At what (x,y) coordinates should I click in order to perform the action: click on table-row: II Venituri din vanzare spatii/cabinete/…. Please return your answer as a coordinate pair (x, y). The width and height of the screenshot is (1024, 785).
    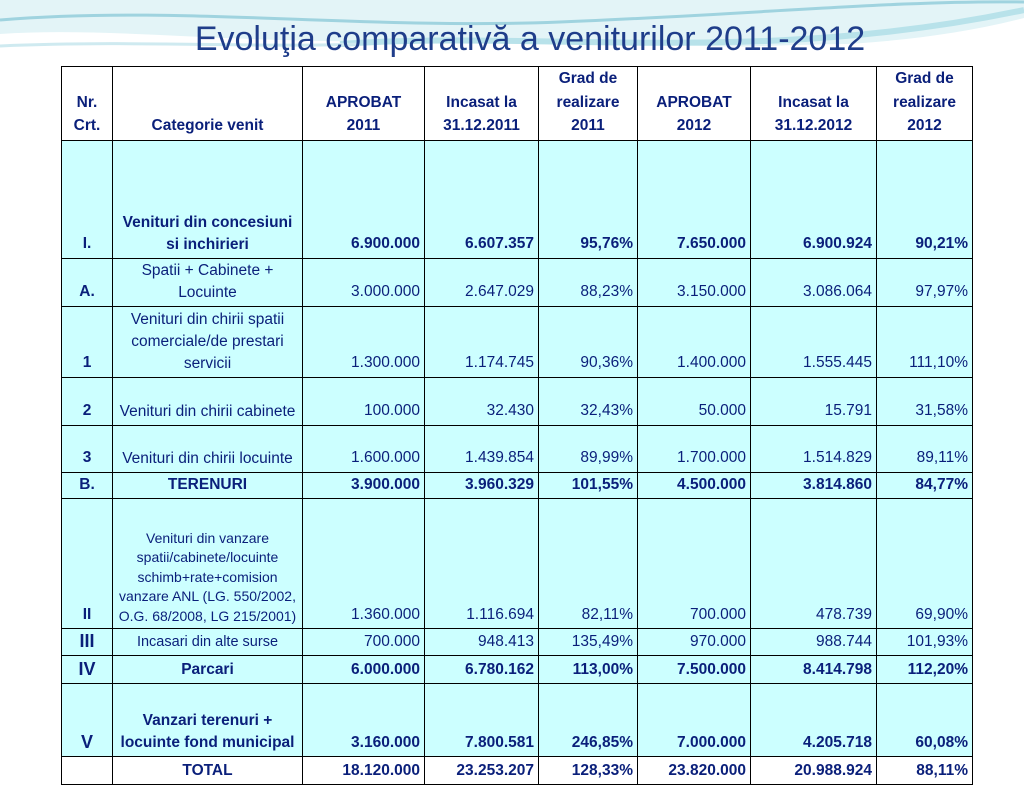
    Looking at the image, I should click on (517, 563).